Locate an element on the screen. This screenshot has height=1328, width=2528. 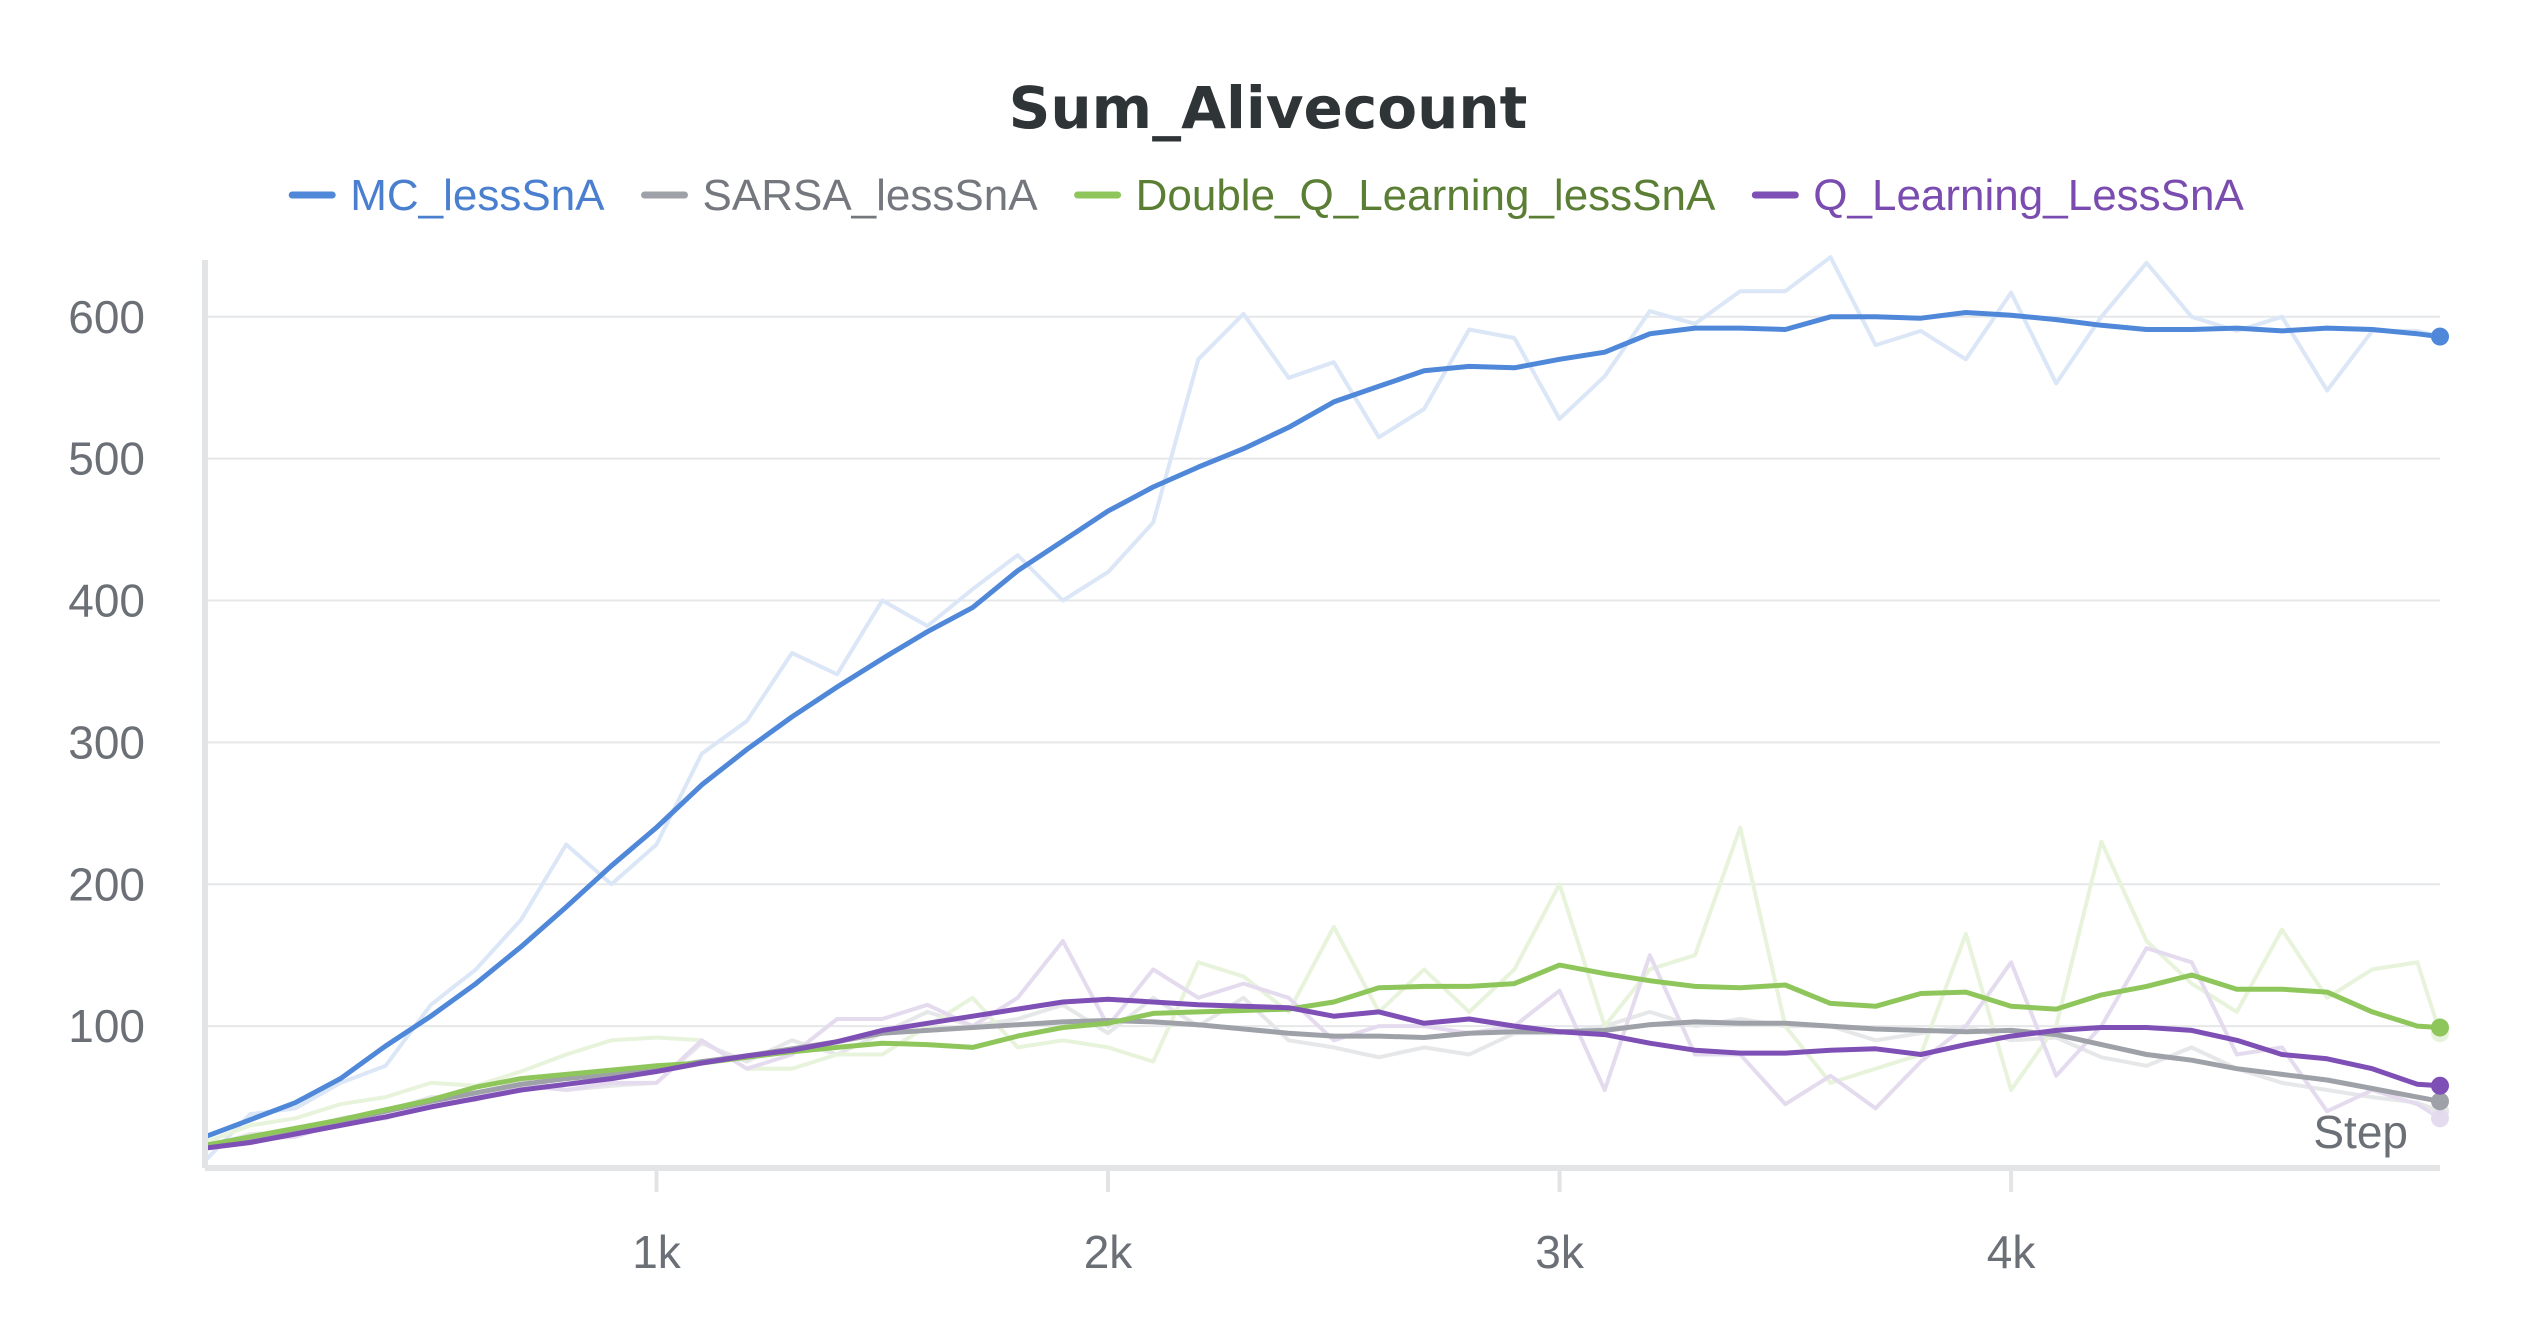
series-endpoint-MC_lessSnA is located at coordinates (2440, 336).